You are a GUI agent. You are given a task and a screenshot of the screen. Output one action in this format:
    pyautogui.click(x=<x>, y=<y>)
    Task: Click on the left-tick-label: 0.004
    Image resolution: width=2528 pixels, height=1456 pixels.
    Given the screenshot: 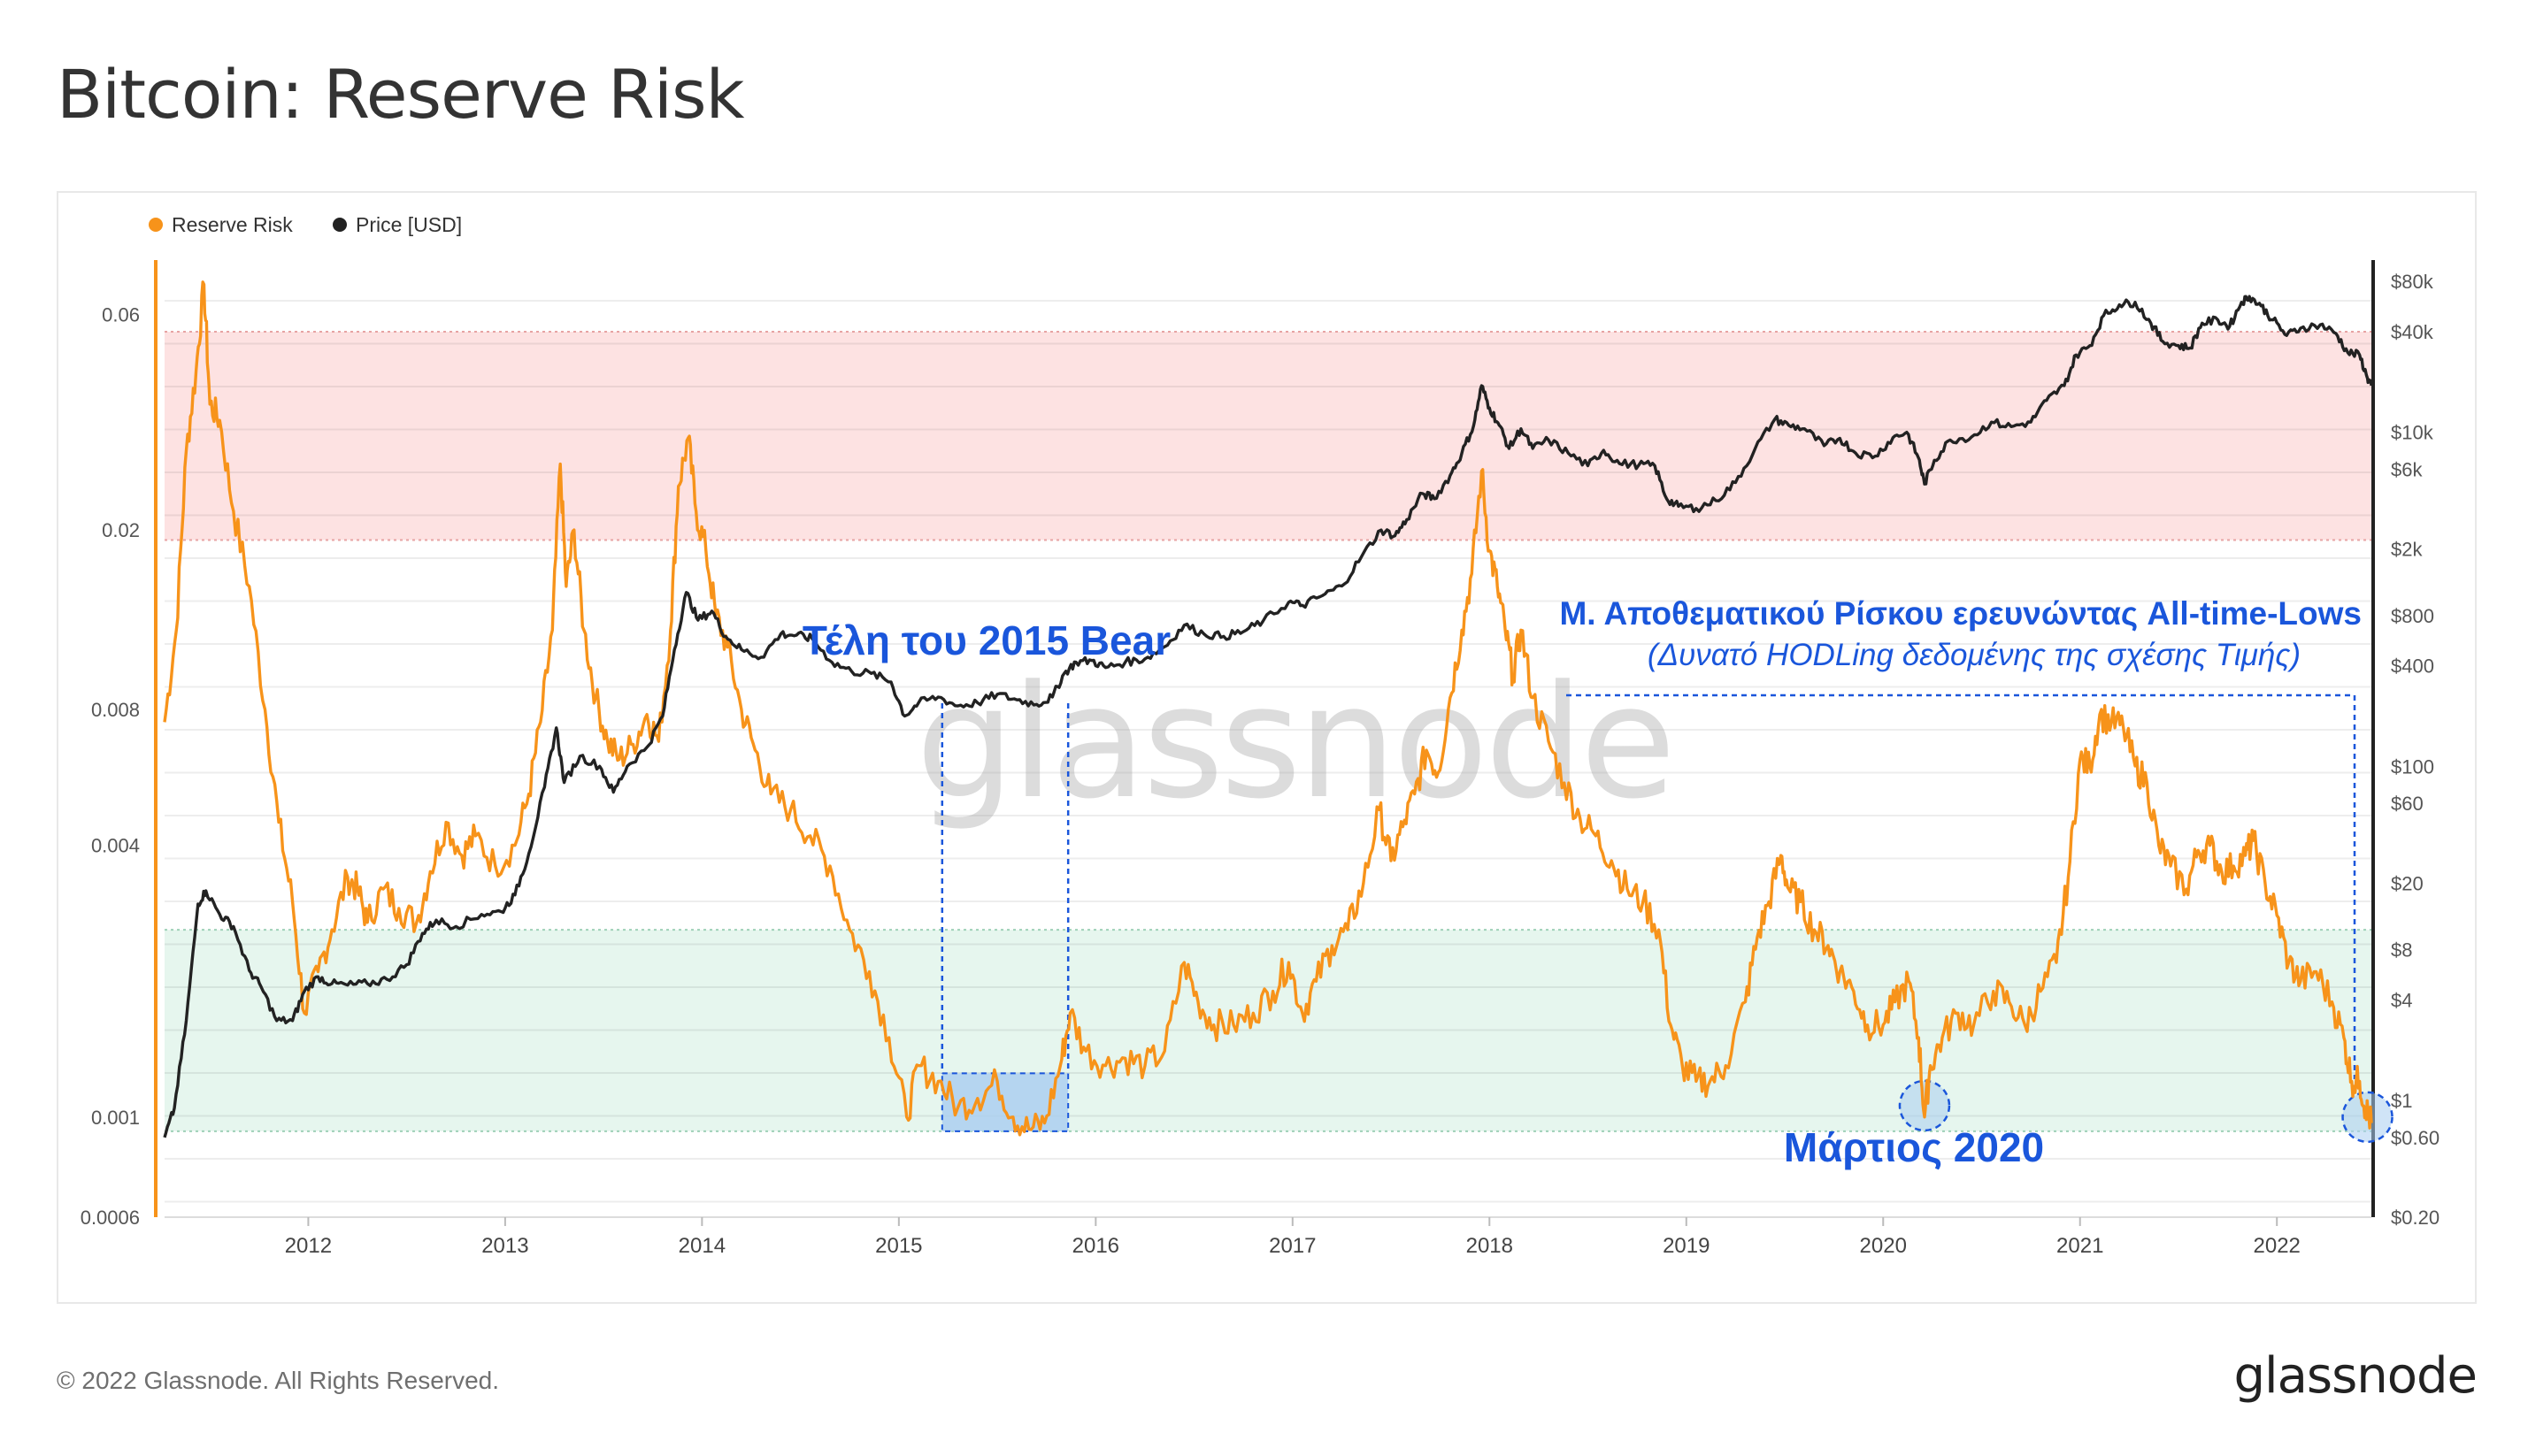 What is the action you would take?
    pyautogui.click(x=115, y=846)
    